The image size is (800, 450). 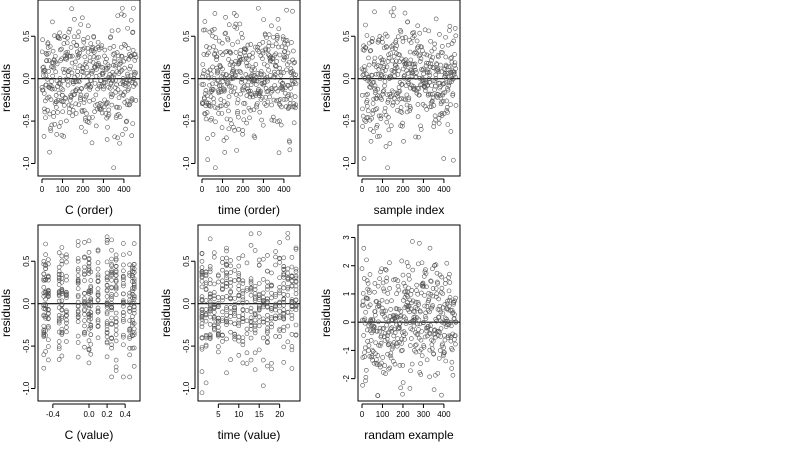 I want to click on y-tick-label: -0.5, so click(x=186, y=346).